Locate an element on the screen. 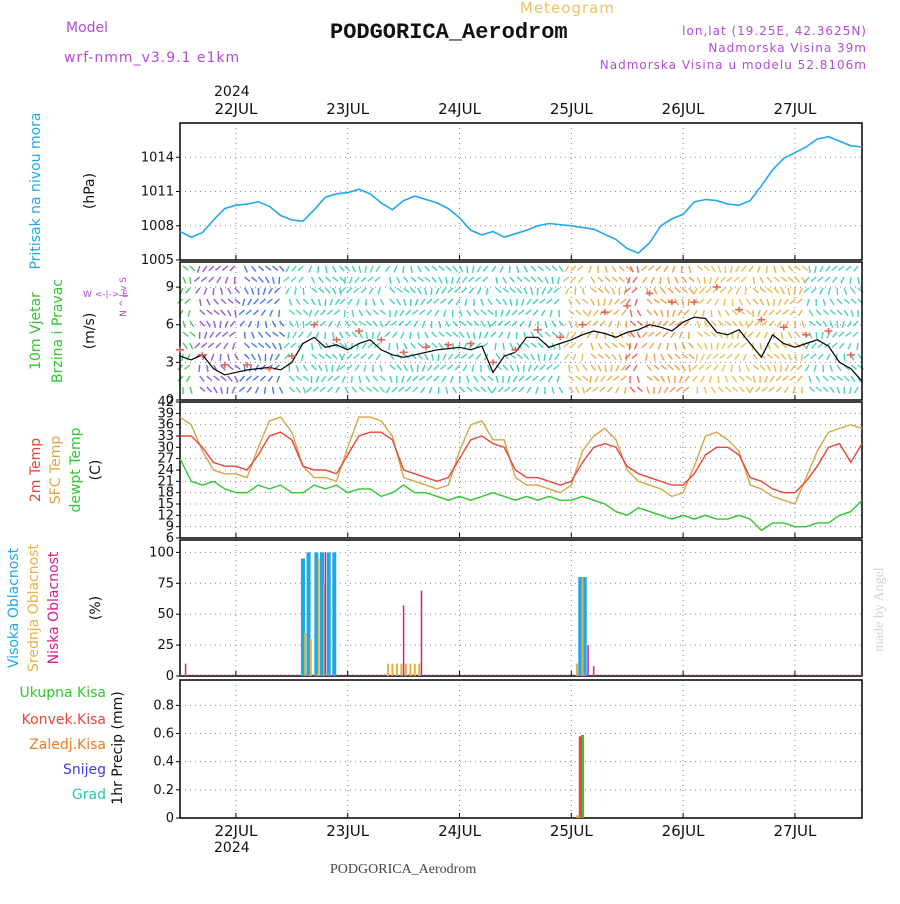  y-tick-label: 0 is located at coordinates (170, 818).